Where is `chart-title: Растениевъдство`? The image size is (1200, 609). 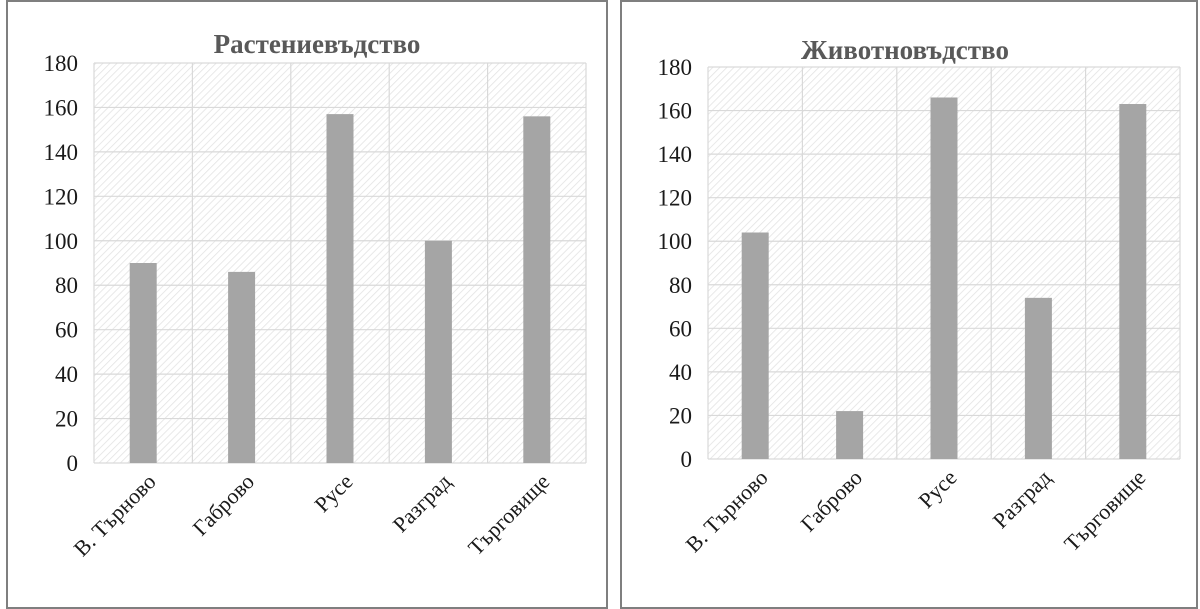 chart-title: Растениевъдство is located at coordinates (317, 44).